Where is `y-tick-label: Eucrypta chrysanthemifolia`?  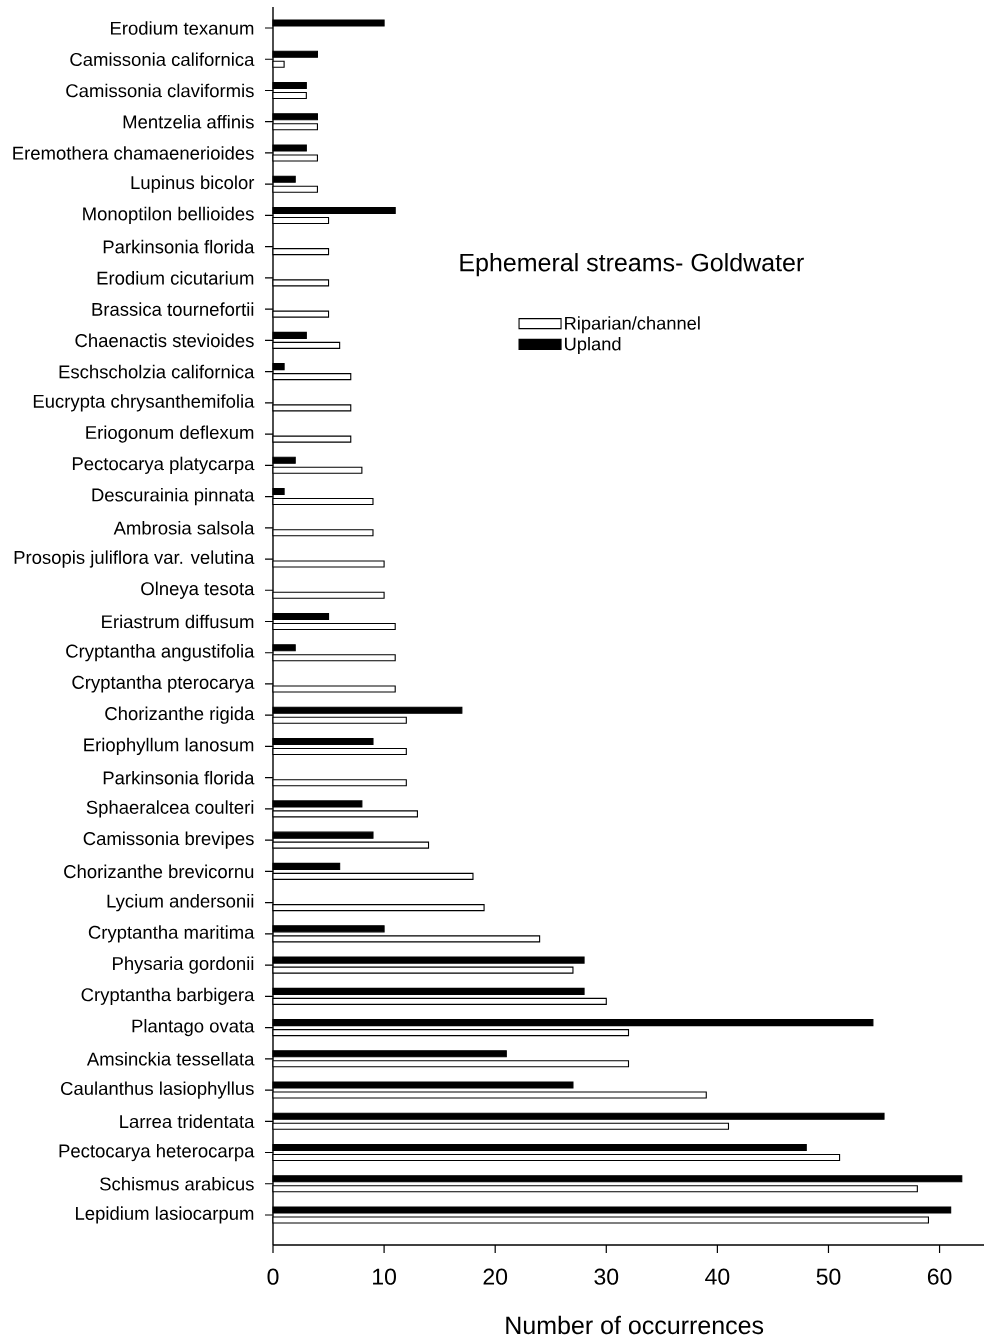 y-tick-label: Eucrypta chrysanthemifolia is located at coordinates (144, 403).